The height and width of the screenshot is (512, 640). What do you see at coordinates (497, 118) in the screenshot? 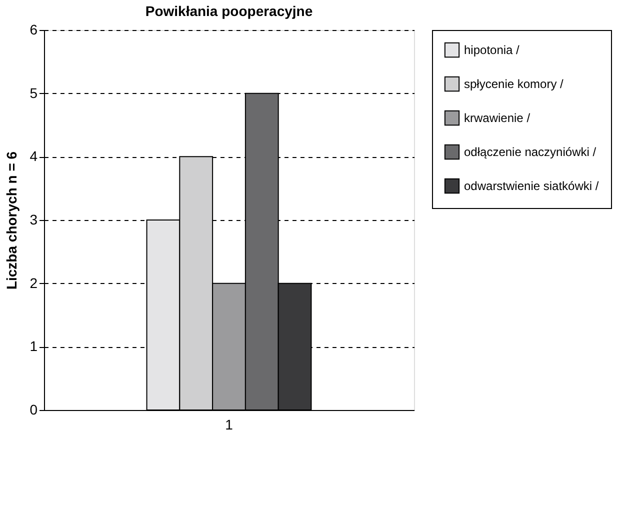
I see `legend-label: krwawienie /` at bounding box center [497, 118].